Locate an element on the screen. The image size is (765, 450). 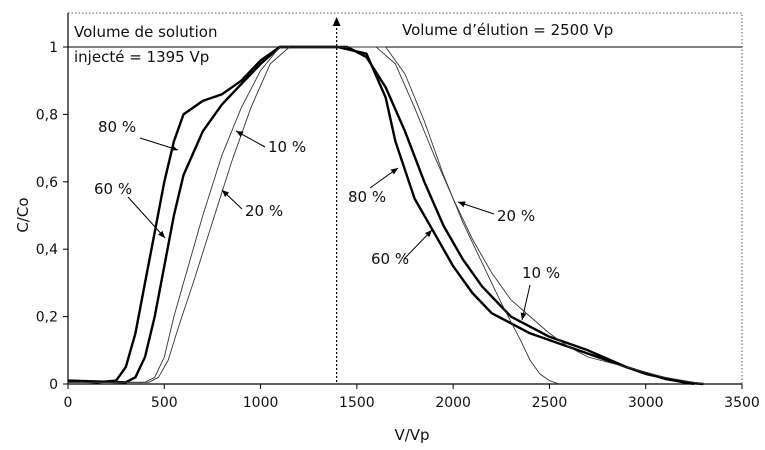
elution-volume-label: Volume d’élution = 2500 Vp is located at coordinates (507, 30).